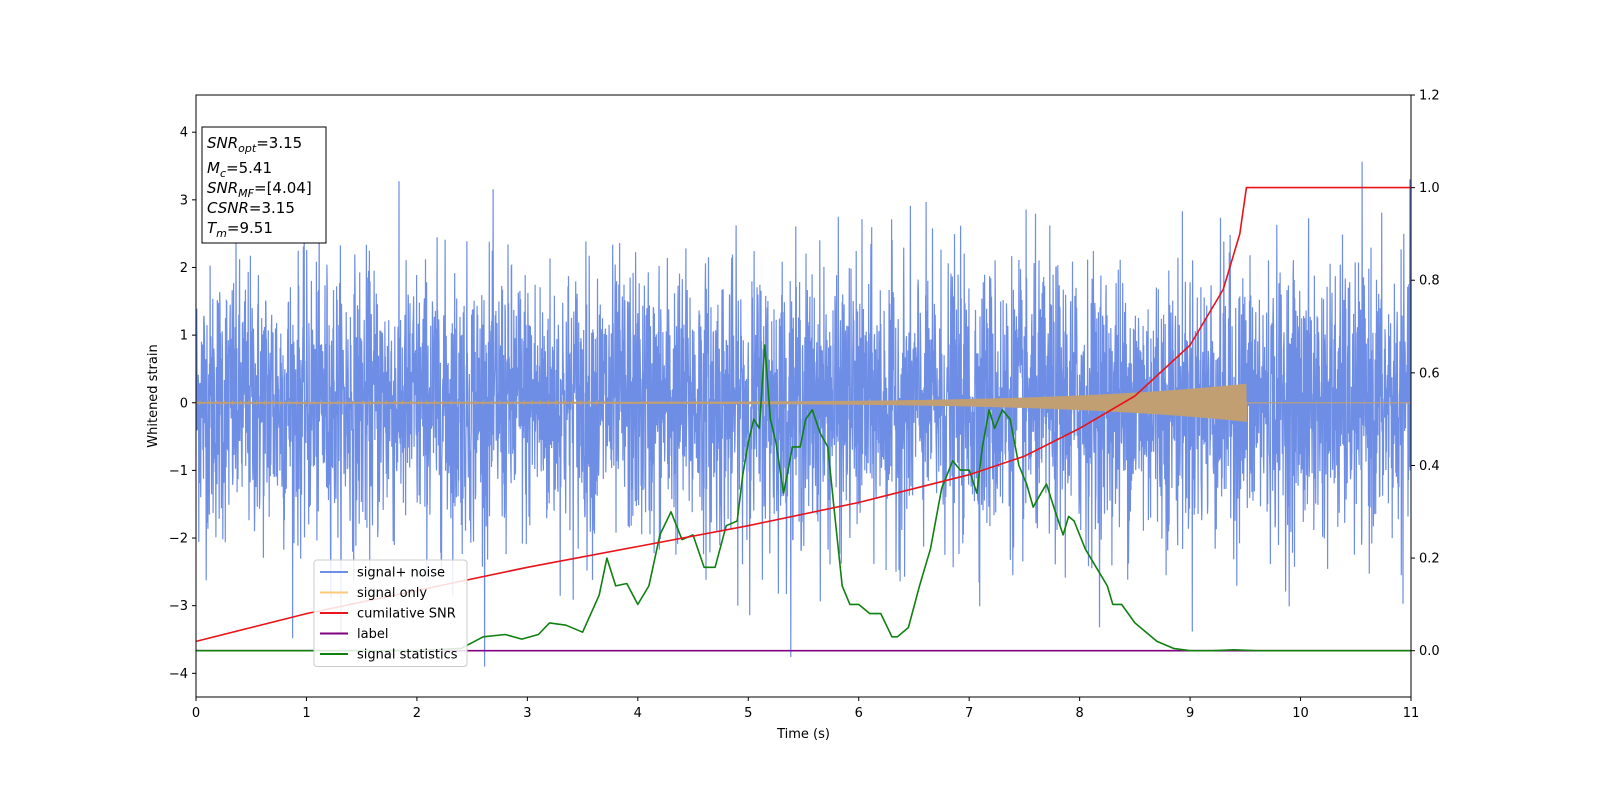  What do you see at coordinates (223, 173) in the screenshot?
I see `info-subscript: c` at bounding box center [223, 173].